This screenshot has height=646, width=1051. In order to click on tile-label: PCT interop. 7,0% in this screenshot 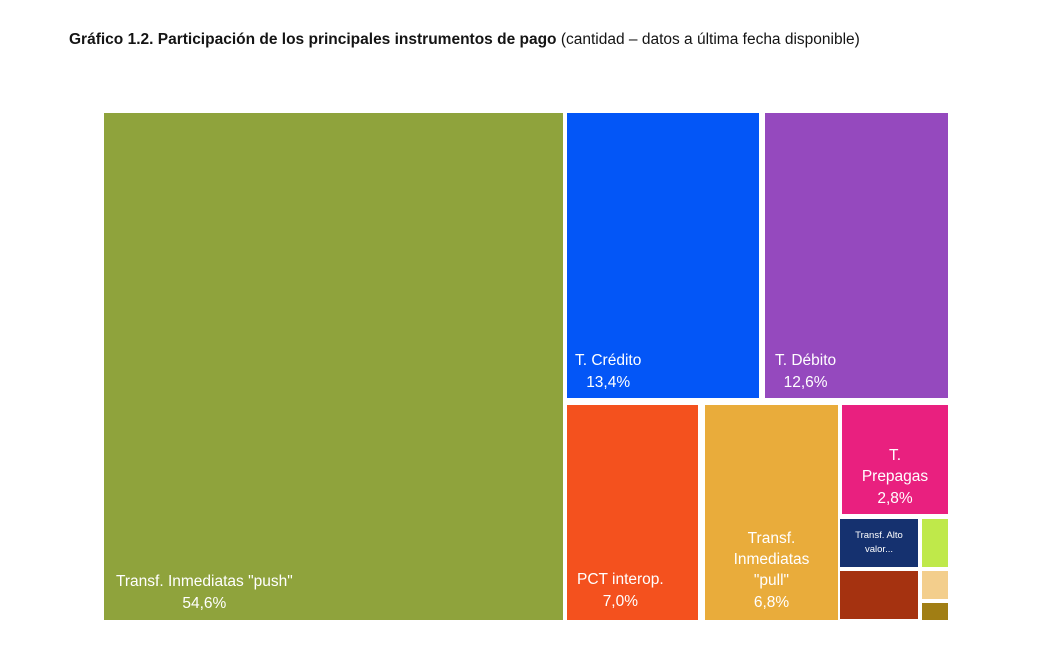, I will do `click(620, 590)`.